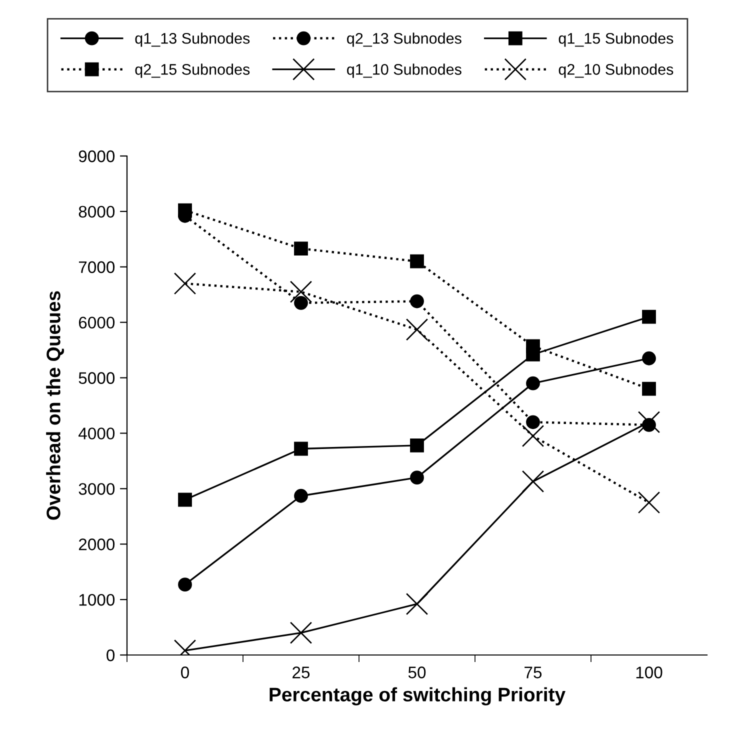 This screenshot has height=745, width=735. I want to click on y-axis-title: Overhead on the Queues, so click(55, 405).